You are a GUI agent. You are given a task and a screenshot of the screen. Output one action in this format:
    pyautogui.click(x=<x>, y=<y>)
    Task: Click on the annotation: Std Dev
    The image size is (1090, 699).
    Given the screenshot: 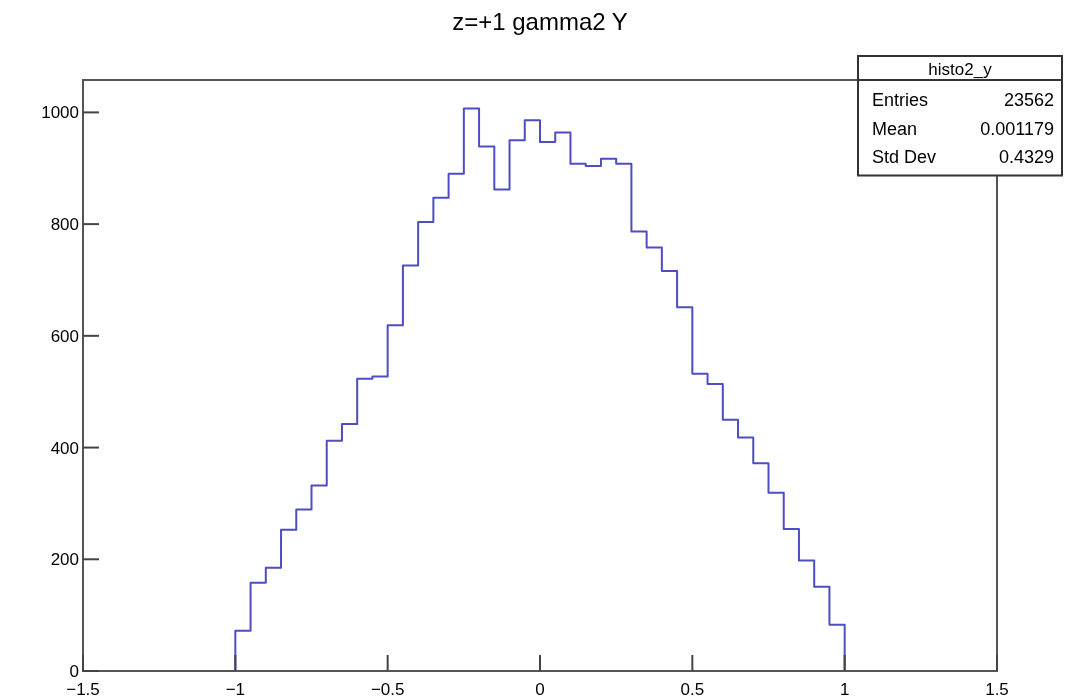 What is the action you would take?
    pyautogui.click(x=904, y=157)
    